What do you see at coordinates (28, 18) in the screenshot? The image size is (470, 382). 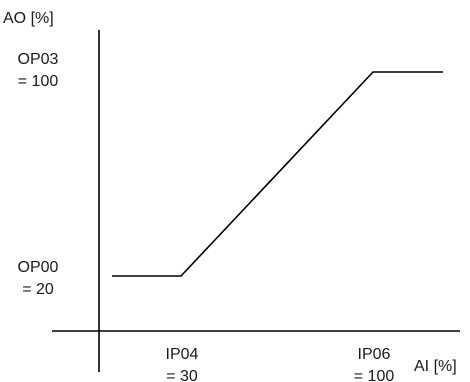 I see `y-axis-label: AO [%]` at bounding box center [28, 18].